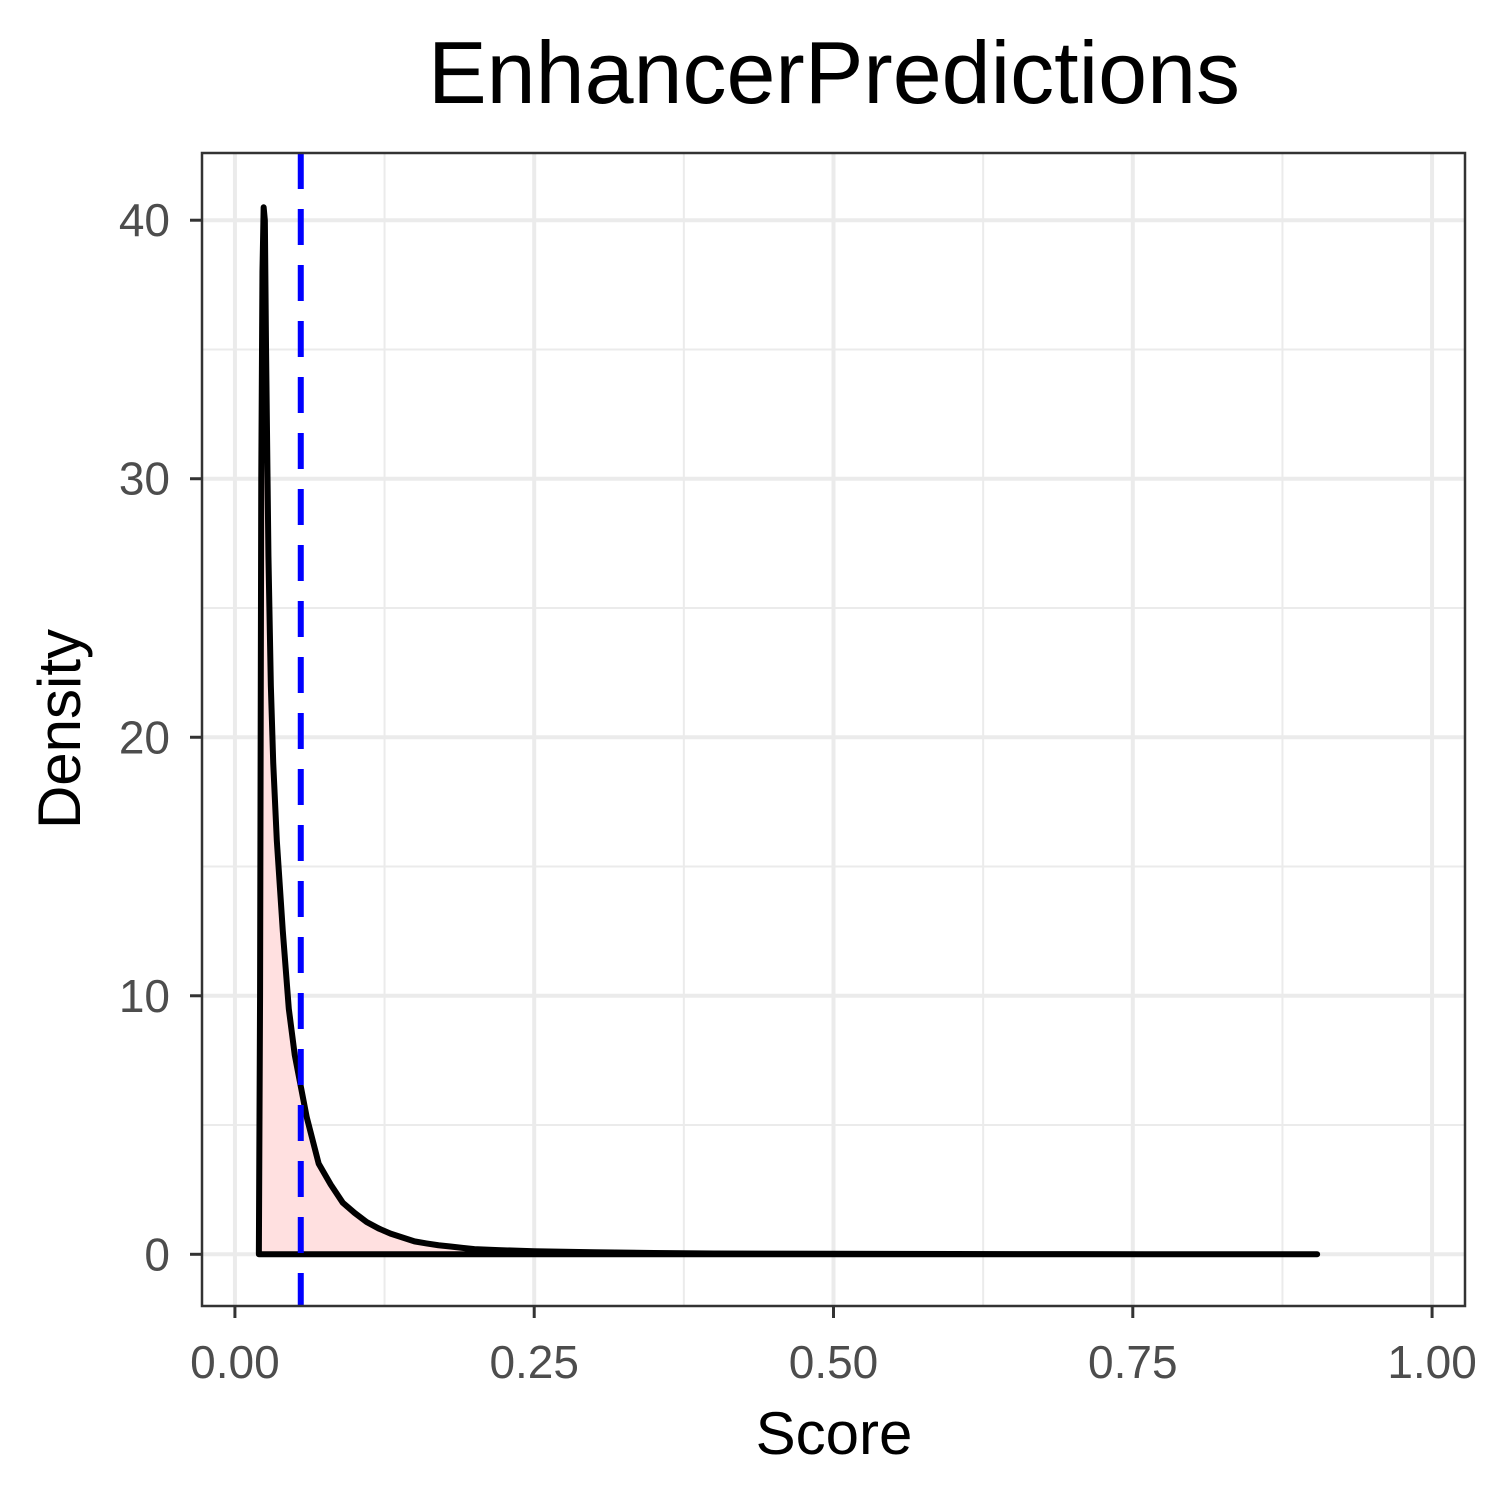  What do you see at coordinates (834, 1362) in the screenshot?
I see `x-tick-label: 0.50` at bounding box center [834, 1362].